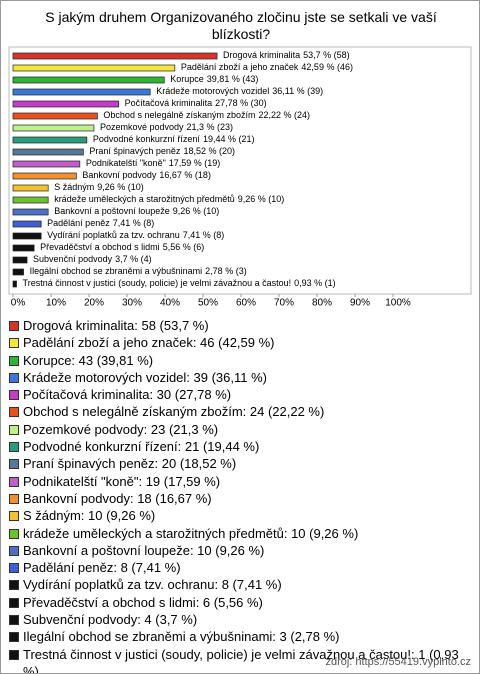 The height and width of the screenshot is (674, 480). I want to click on legend-label: S žádným: 10 (9,26 %), so click(89, 516).